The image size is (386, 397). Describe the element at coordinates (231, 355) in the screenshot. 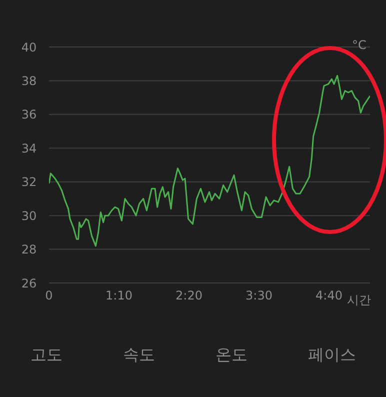

I see `text: 온도` at that location.